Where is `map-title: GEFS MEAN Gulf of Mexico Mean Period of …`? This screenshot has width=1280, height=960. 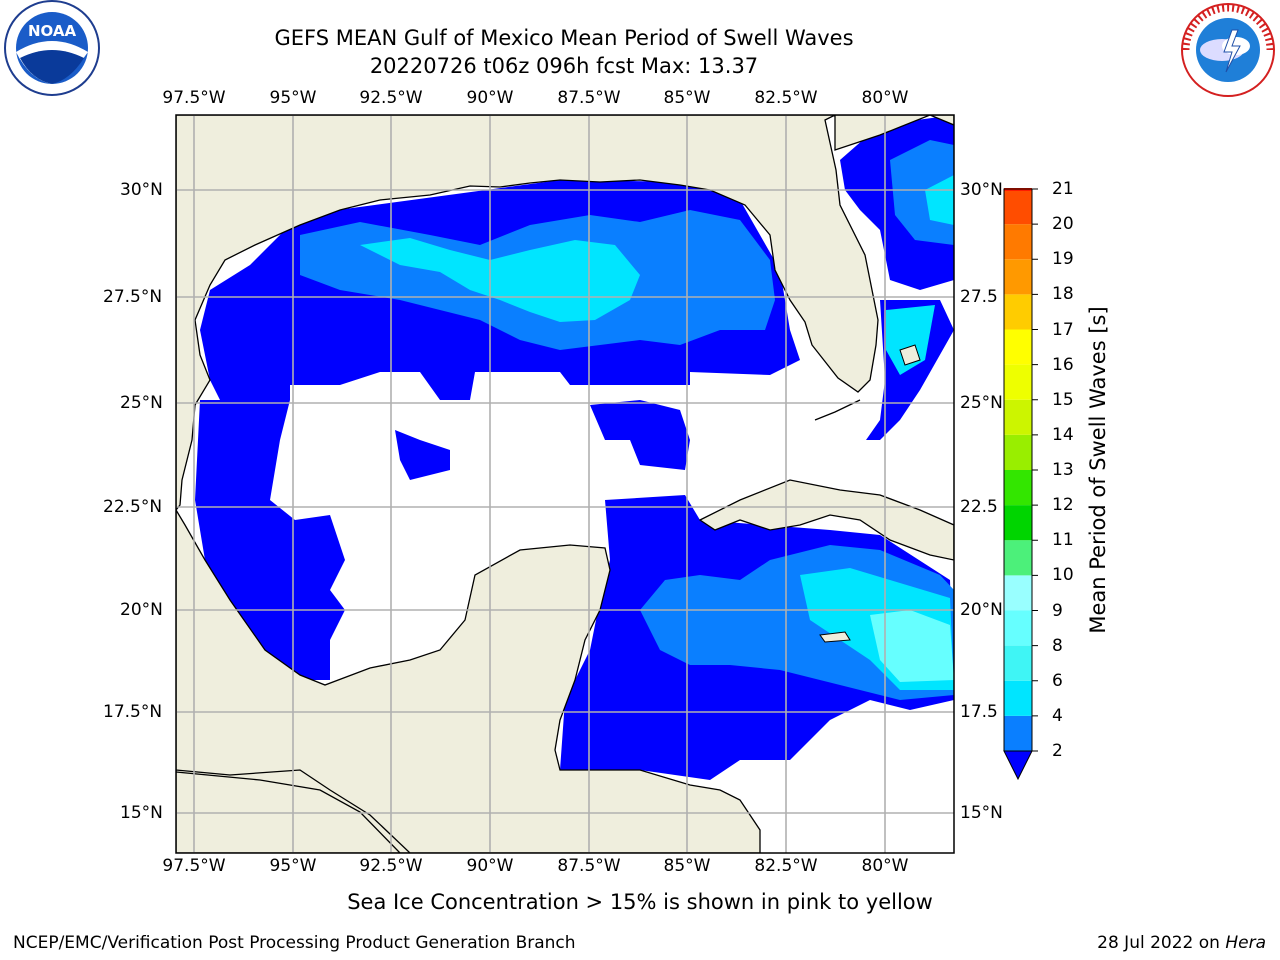
map-title: GEFS MEAN Gulf of Mexico Mean Period of … is located at coordinates (564, 38).